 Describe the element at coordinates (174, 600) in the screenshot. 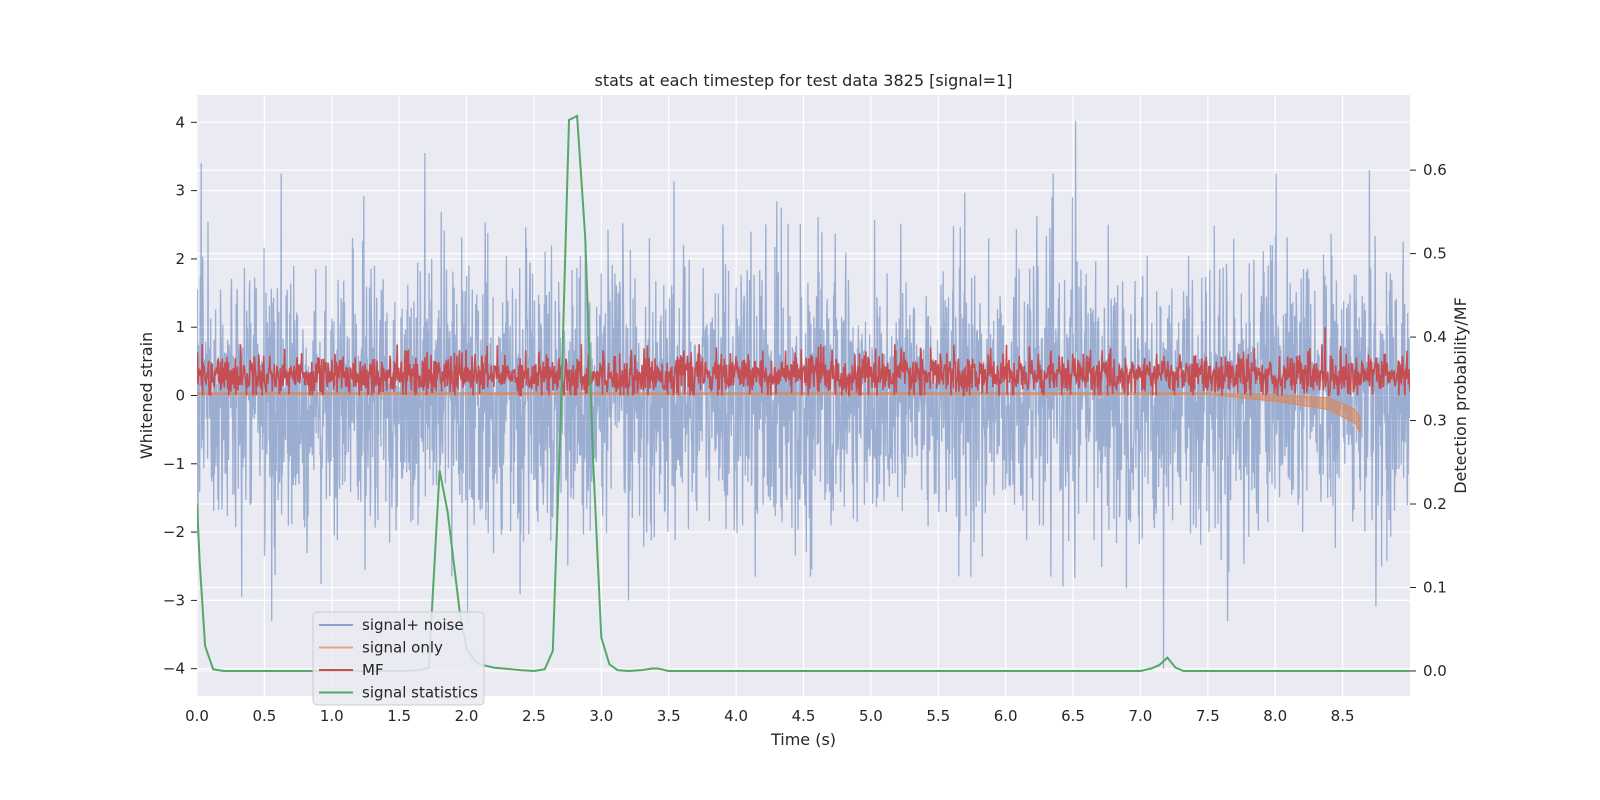

I see `y-tick-label: −3` at that location.